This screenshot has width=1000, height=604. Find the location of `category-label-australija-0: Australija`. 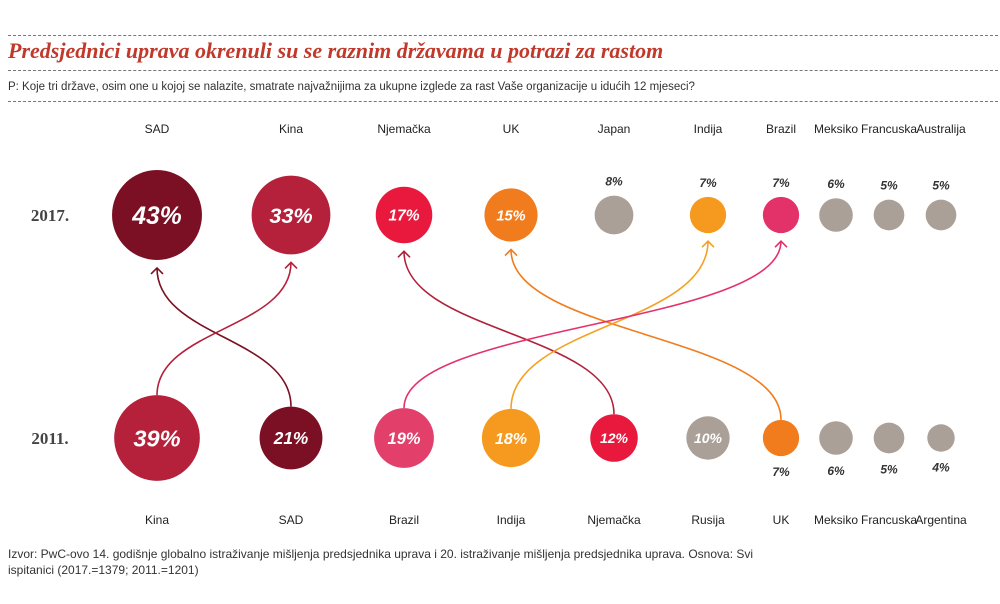

category-label-australija-0: Australija is located at coordinates (941, 129).